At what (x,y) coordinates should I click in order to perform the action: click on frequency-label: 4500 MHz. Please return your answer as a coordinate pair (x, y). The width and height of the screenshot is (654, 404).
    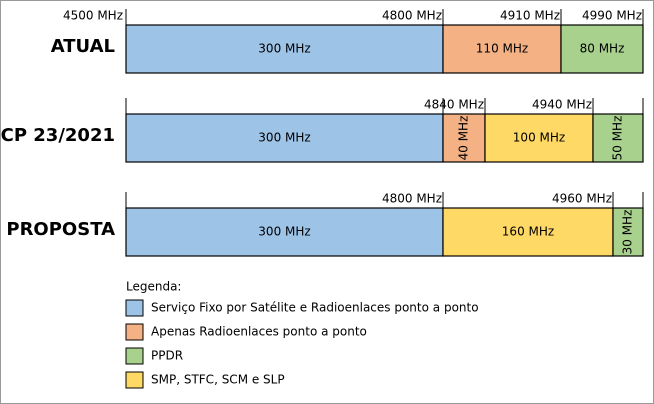
    Looking at the image, I should click on (93, 16).